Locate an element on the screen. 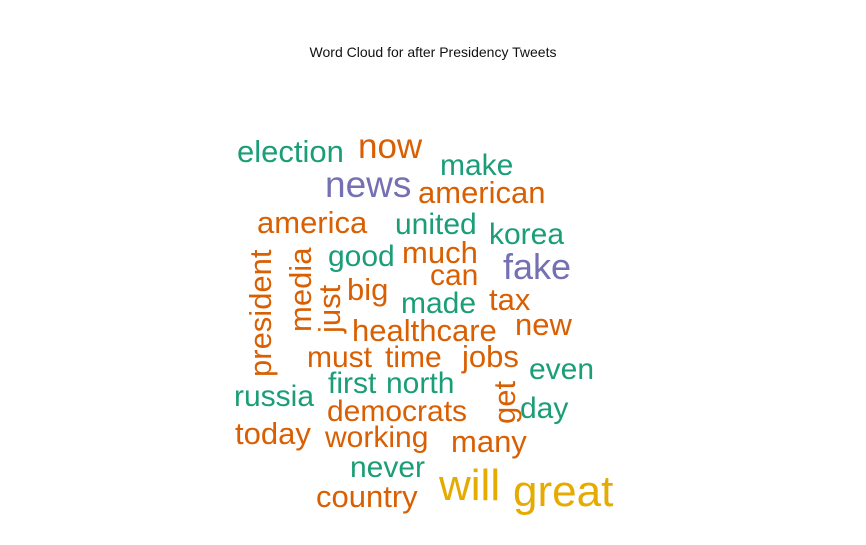 The width and height of the screenshot is (866, 545). word-american: american is located at coordinates (482, 192).